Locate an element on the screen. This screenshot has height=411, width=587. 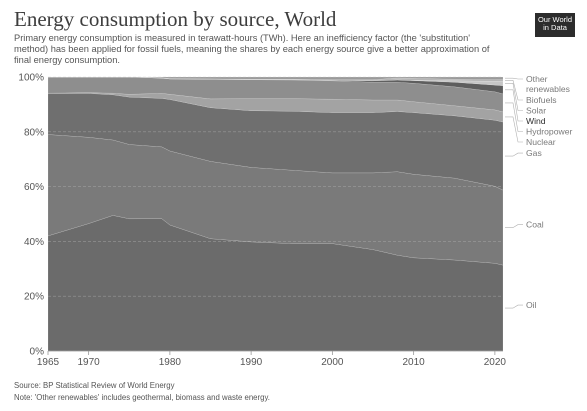
x-tick-label: 1965 is located at coordinates (48, 362).